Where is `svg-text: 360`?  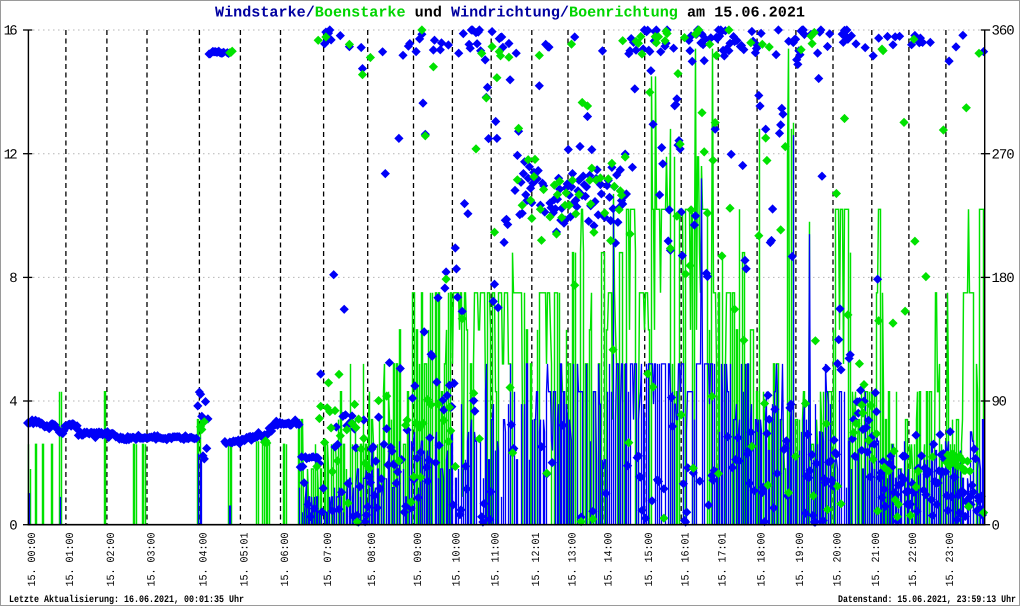
svg-text: 360 is located at coordinates (1003, 32).